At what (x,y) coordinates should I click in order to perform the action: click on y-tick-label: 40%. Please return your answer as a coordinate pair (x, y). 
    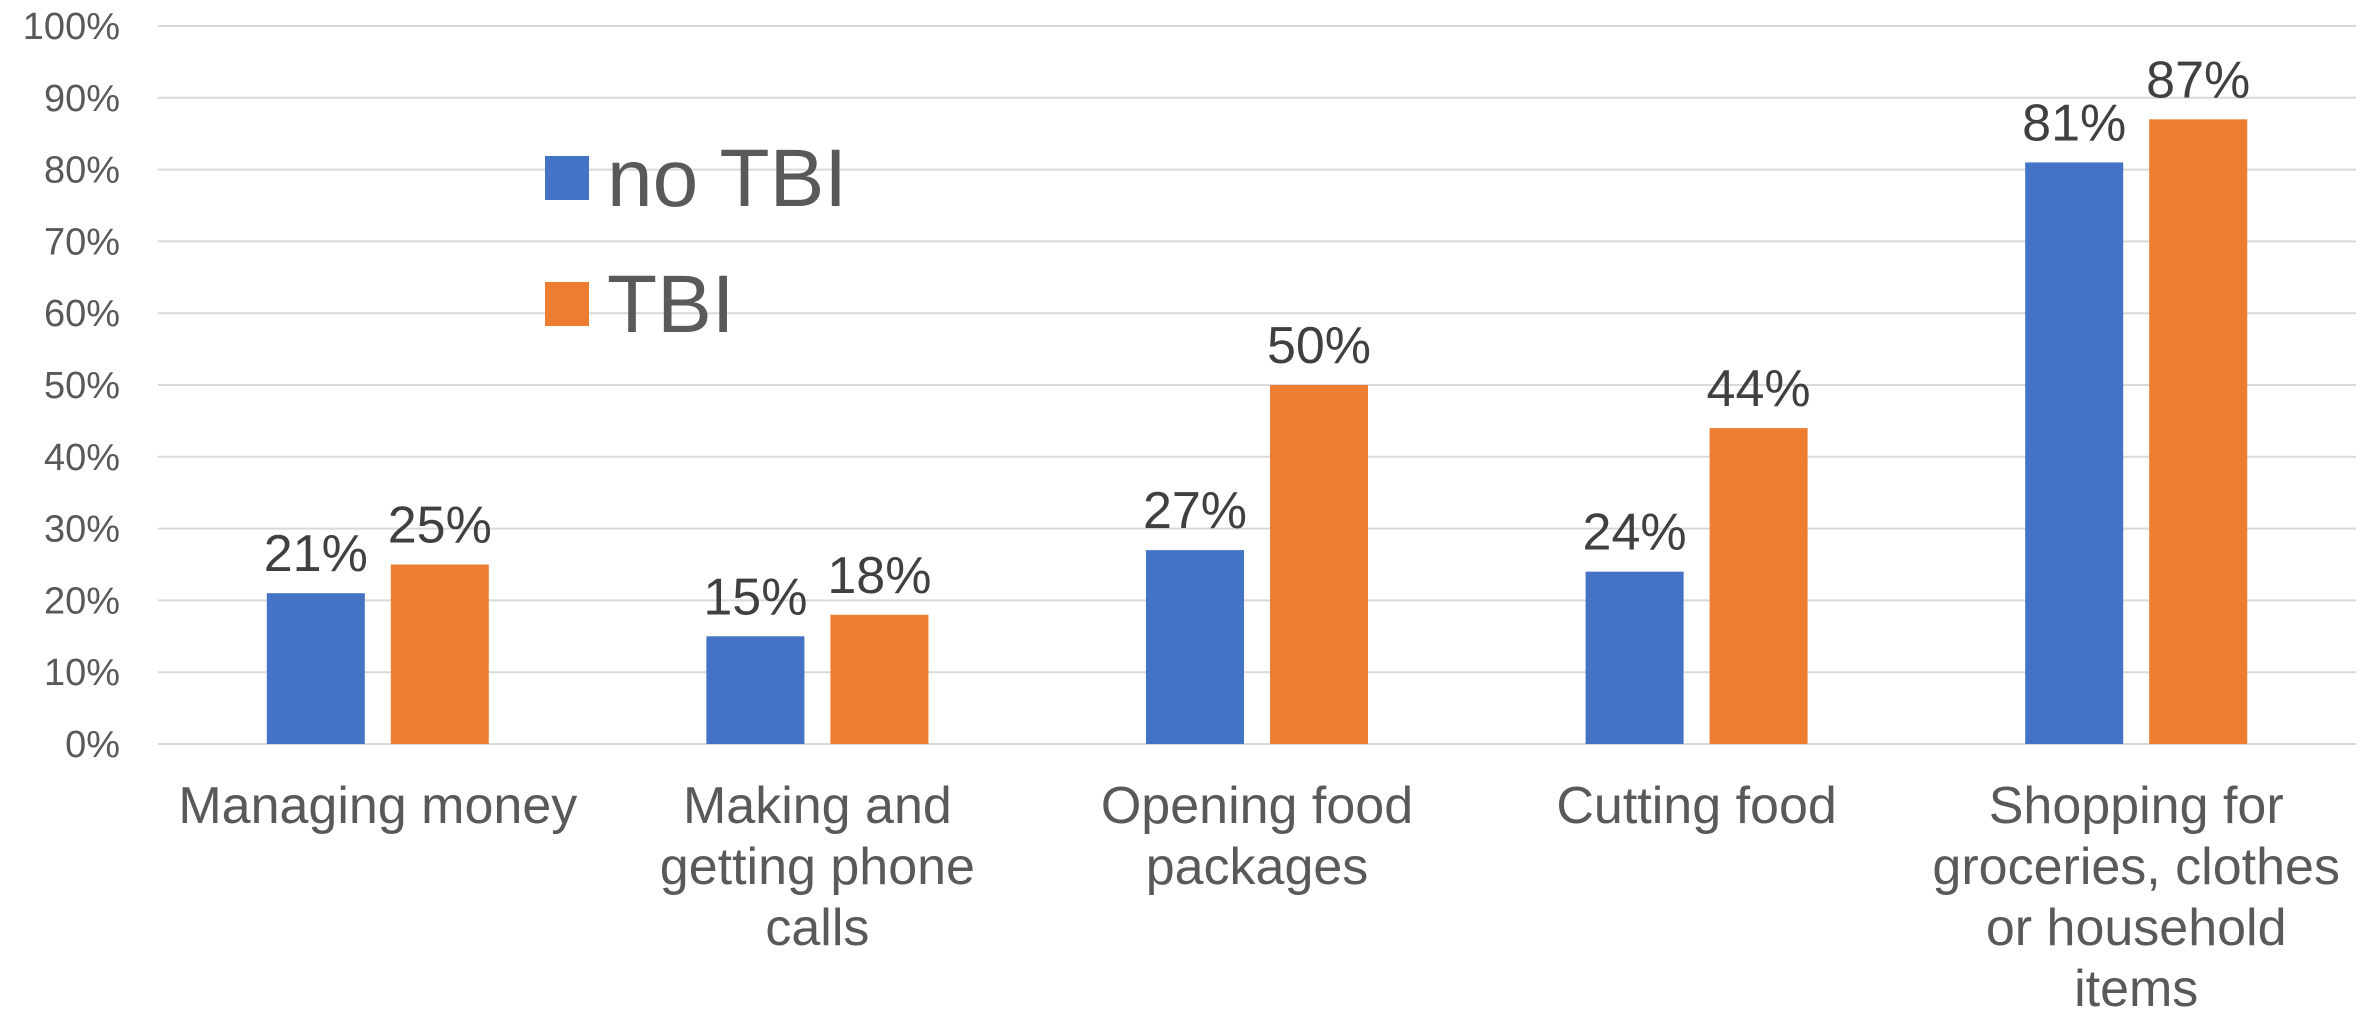
    Looking at the image, I should click on (82, 458).